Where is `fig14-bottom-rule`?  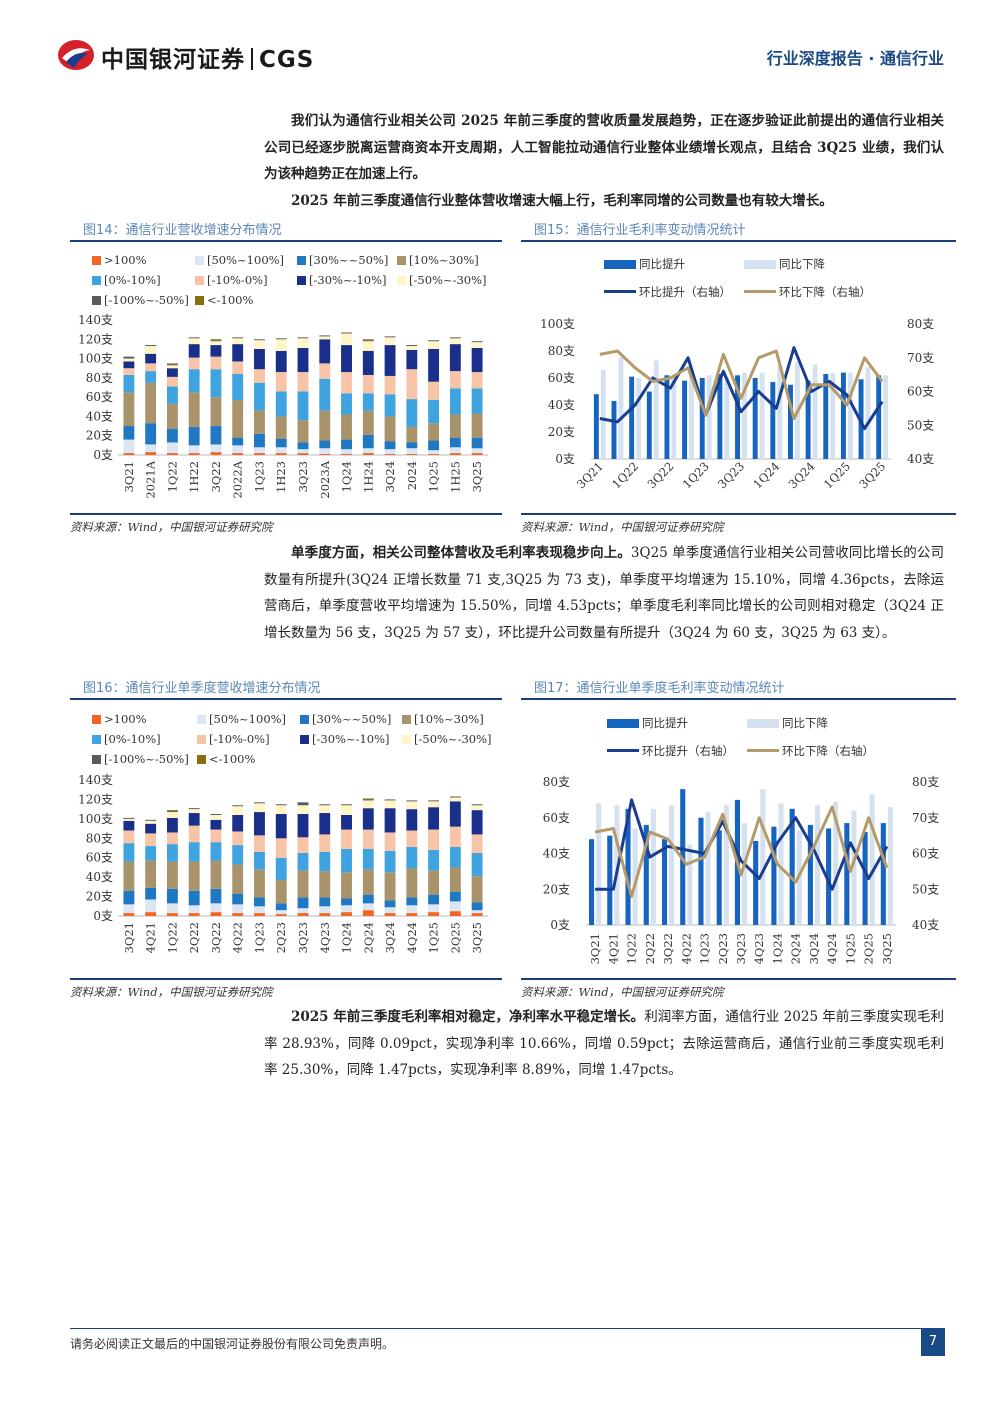
fig14-bottom-rule is located at coordinates (286, 514).